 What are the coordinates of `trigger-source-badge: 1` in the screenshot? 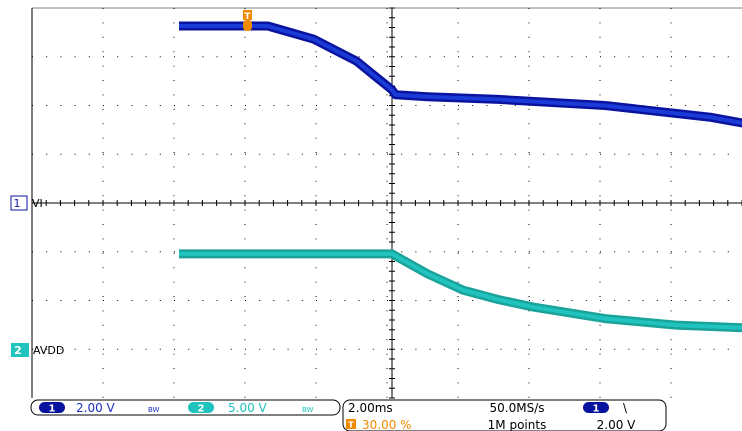 It's located at (596, 409).